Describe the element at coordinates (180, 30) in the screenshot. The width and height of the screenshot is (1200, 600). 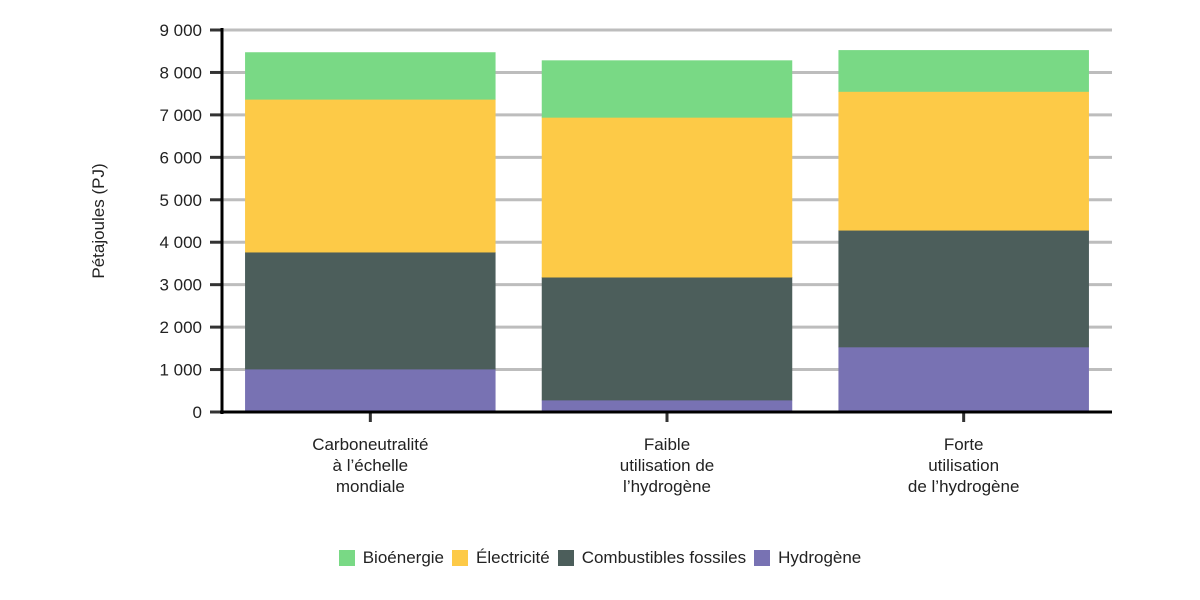
I see `y-tick-label: 9 000` at that location.